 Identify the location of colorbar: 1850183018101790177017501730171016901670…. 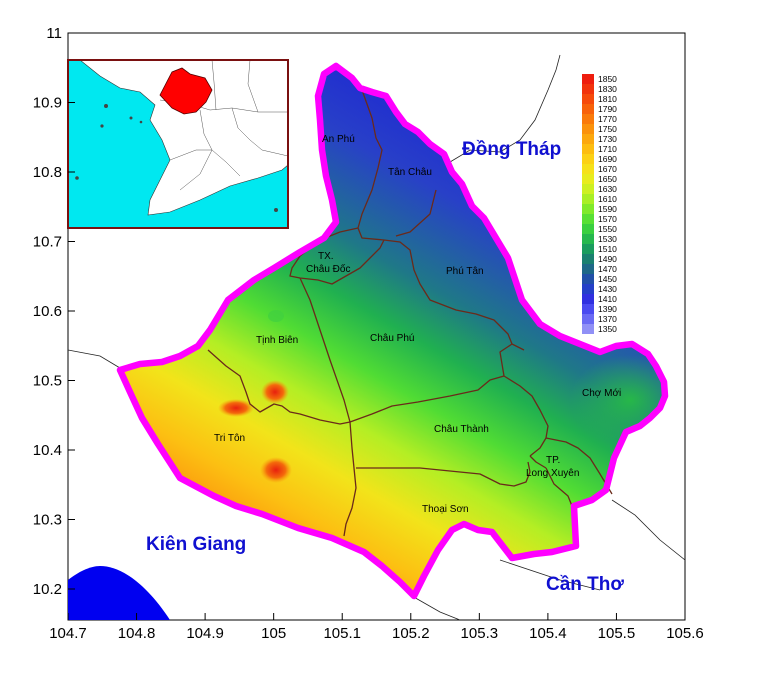
(599, 204).